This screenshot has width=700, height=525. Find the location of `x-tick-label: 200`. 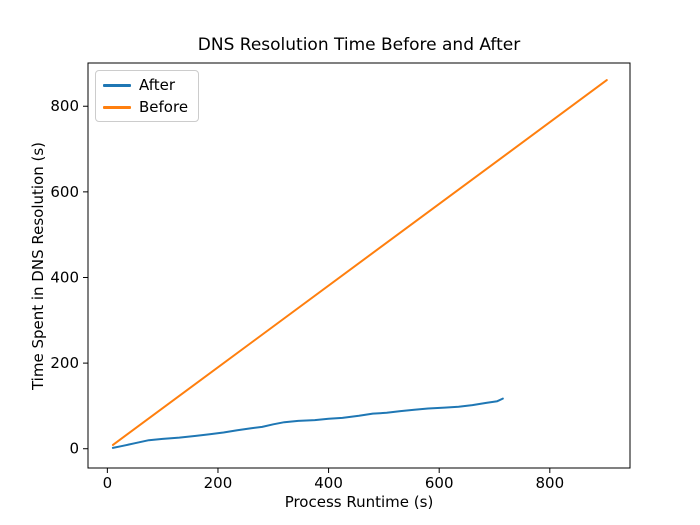

x-tick-label: 200 is located at coordinates (218, 483).